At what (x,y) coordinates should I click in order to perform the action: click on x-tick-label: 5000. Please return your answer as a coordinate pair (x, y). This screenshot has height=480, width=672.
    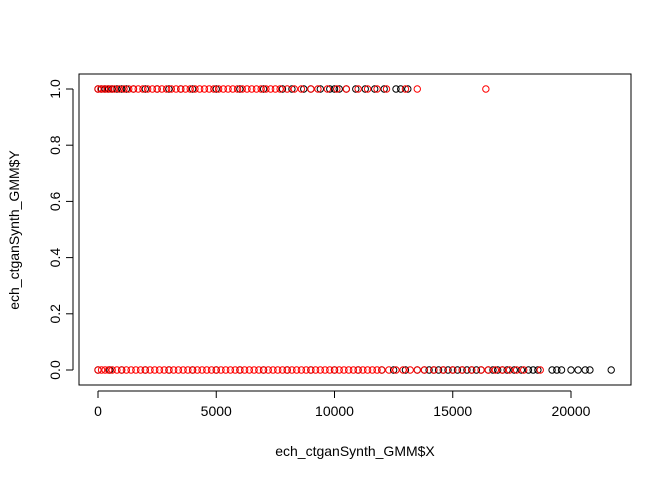
    Looking at the image, I should click on (216, 411).